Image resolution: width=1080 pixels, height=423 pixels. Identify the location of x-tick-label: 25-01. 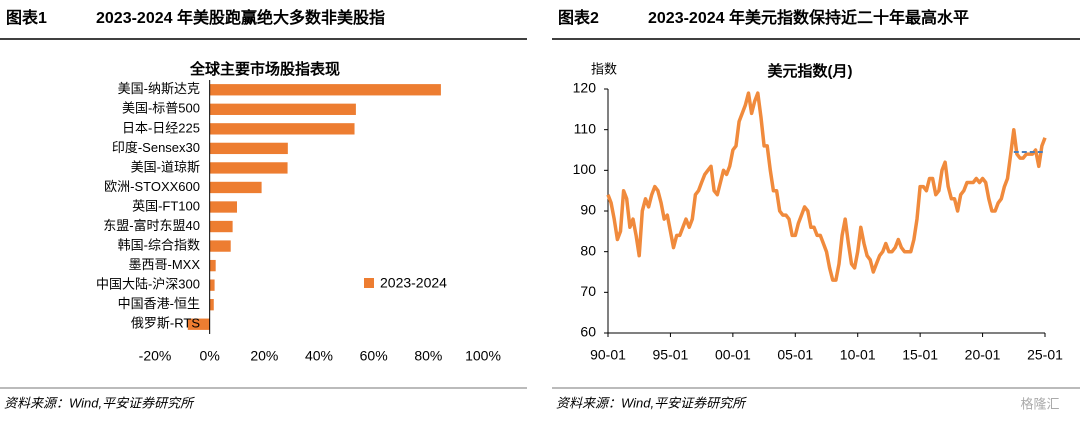
(1045, 355).